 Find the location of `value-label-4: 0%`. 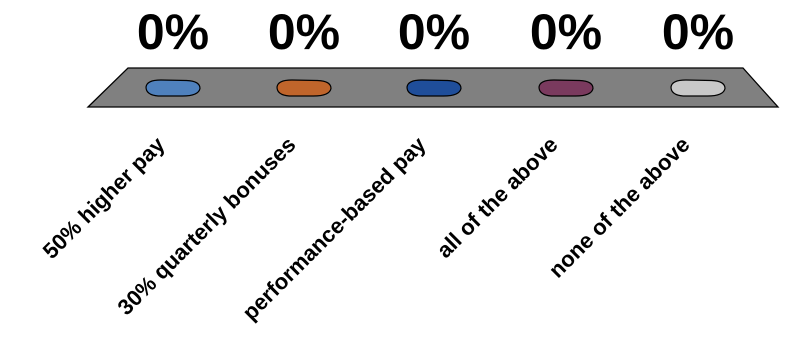

value-label-4: 0% is located at coordinates (566, 32).